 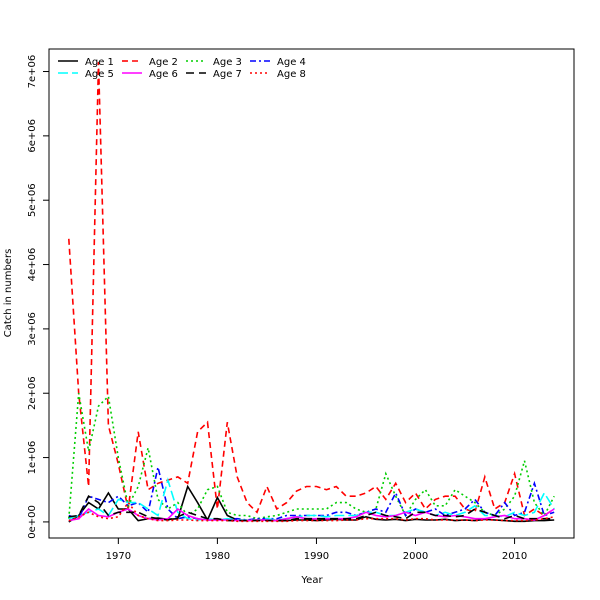 I want to click on y-axis: 0e+00 1e+06 2e+06 3e+06 4e+06 5e+06 6e+06 7e+06, so click(x=38, y=297).